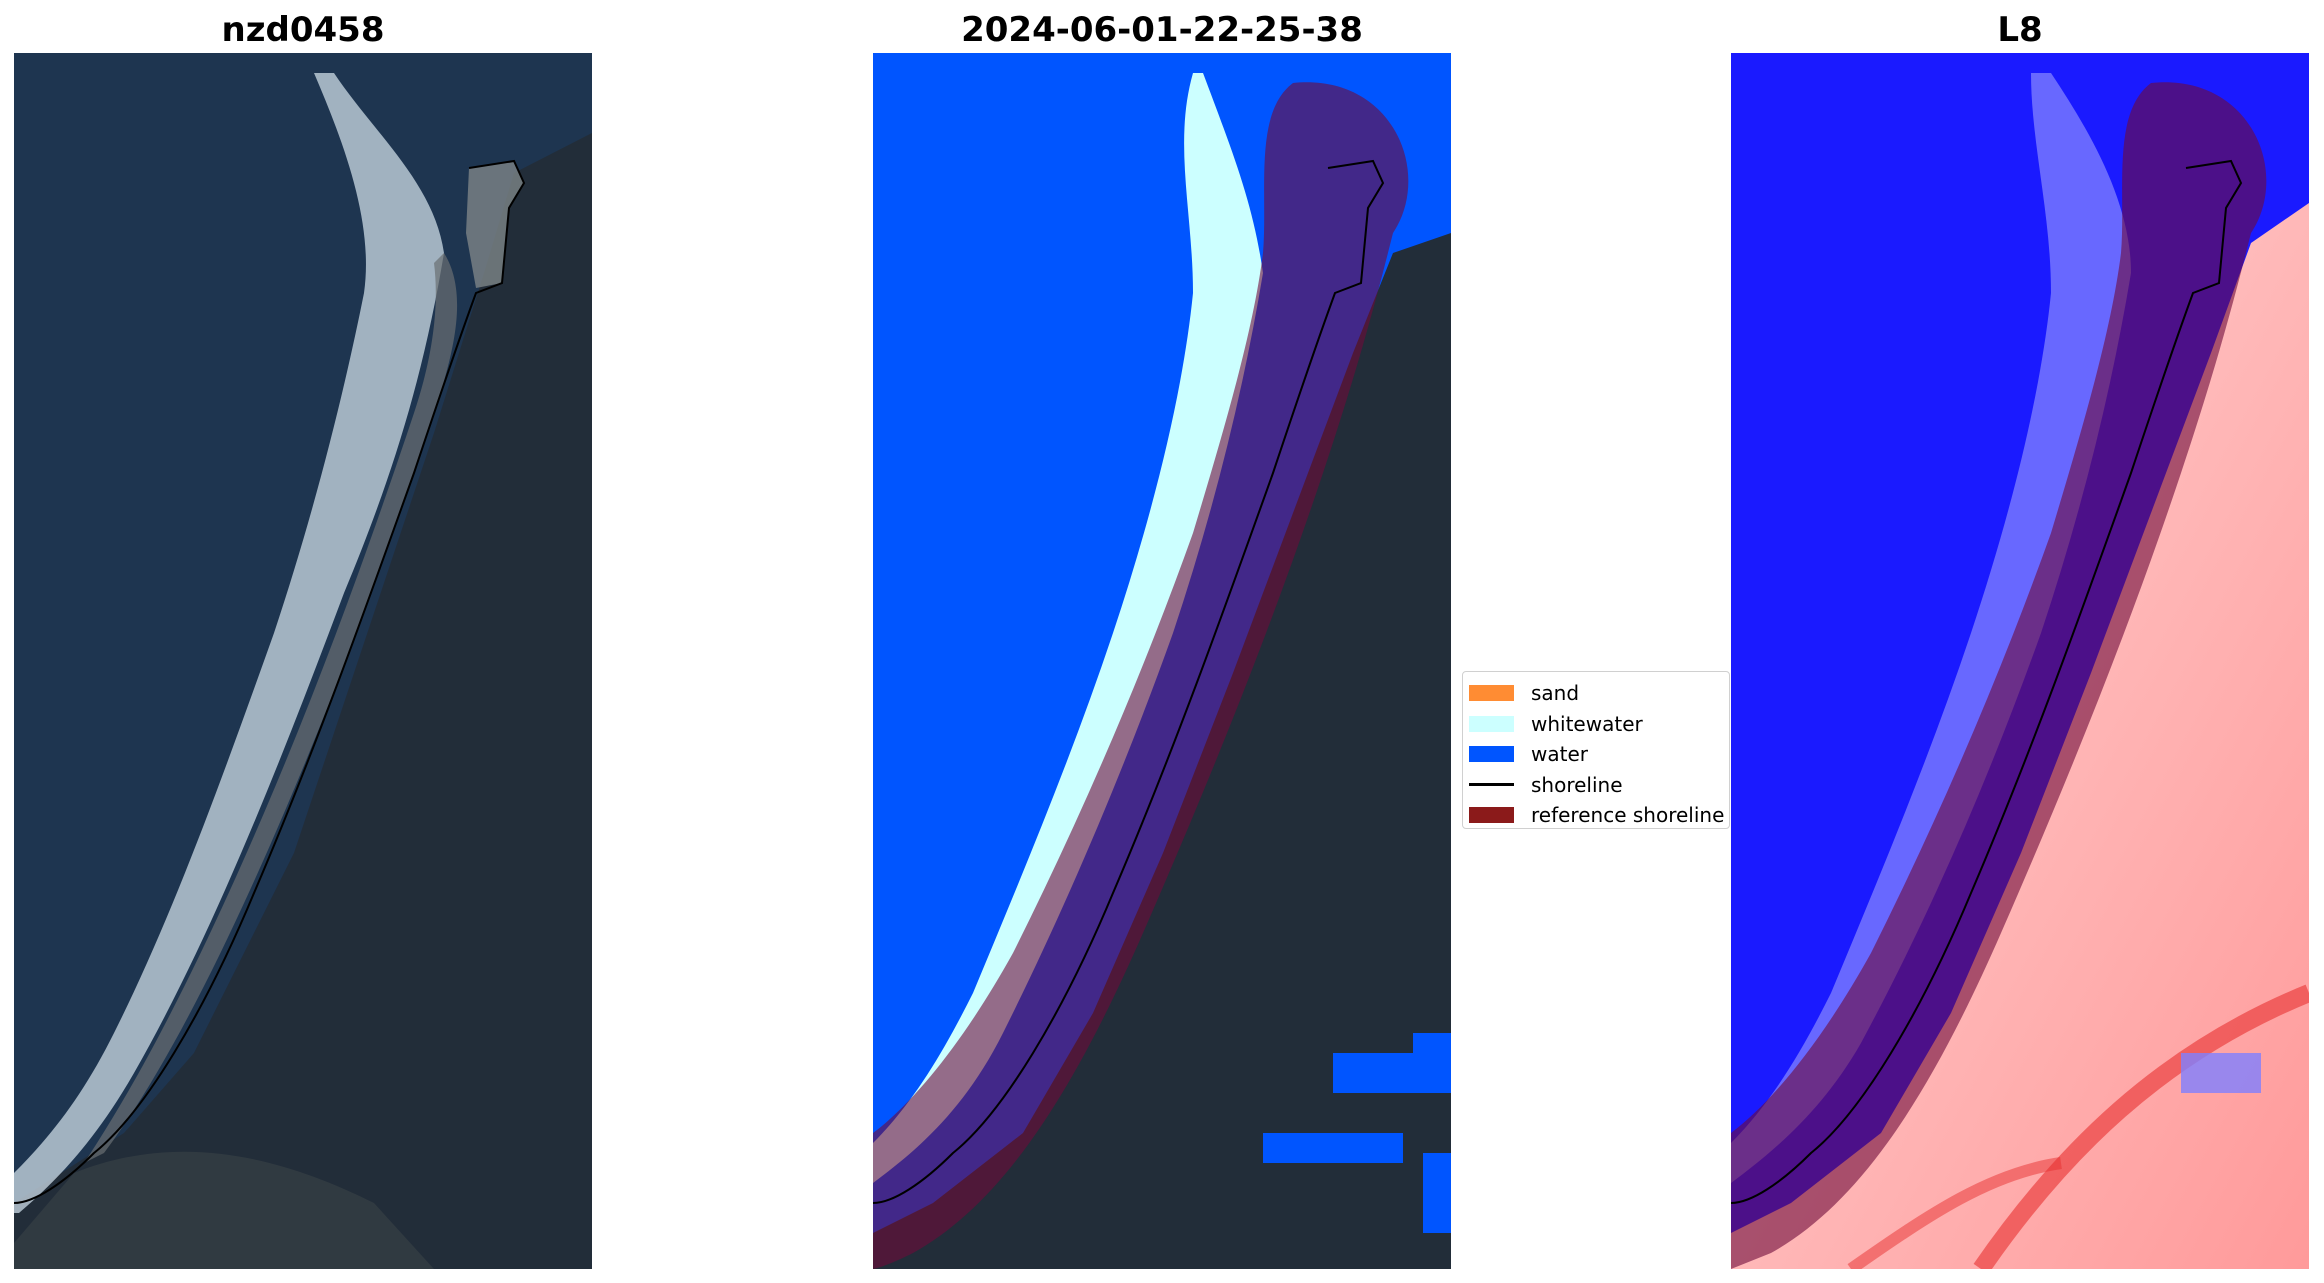 The width and height of the screenshot is (2324, 1283). I want to click on panel-title-index: L8, so click(2020, 30).